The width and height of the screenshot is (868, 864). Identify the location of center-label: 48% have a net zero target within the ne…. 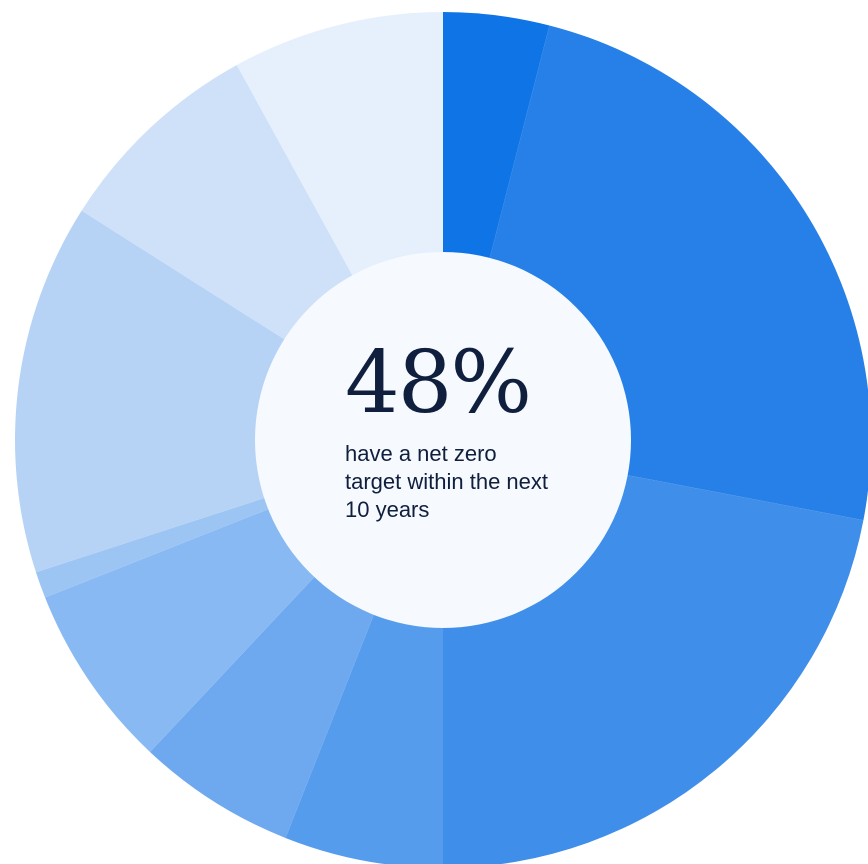
(475, 432).